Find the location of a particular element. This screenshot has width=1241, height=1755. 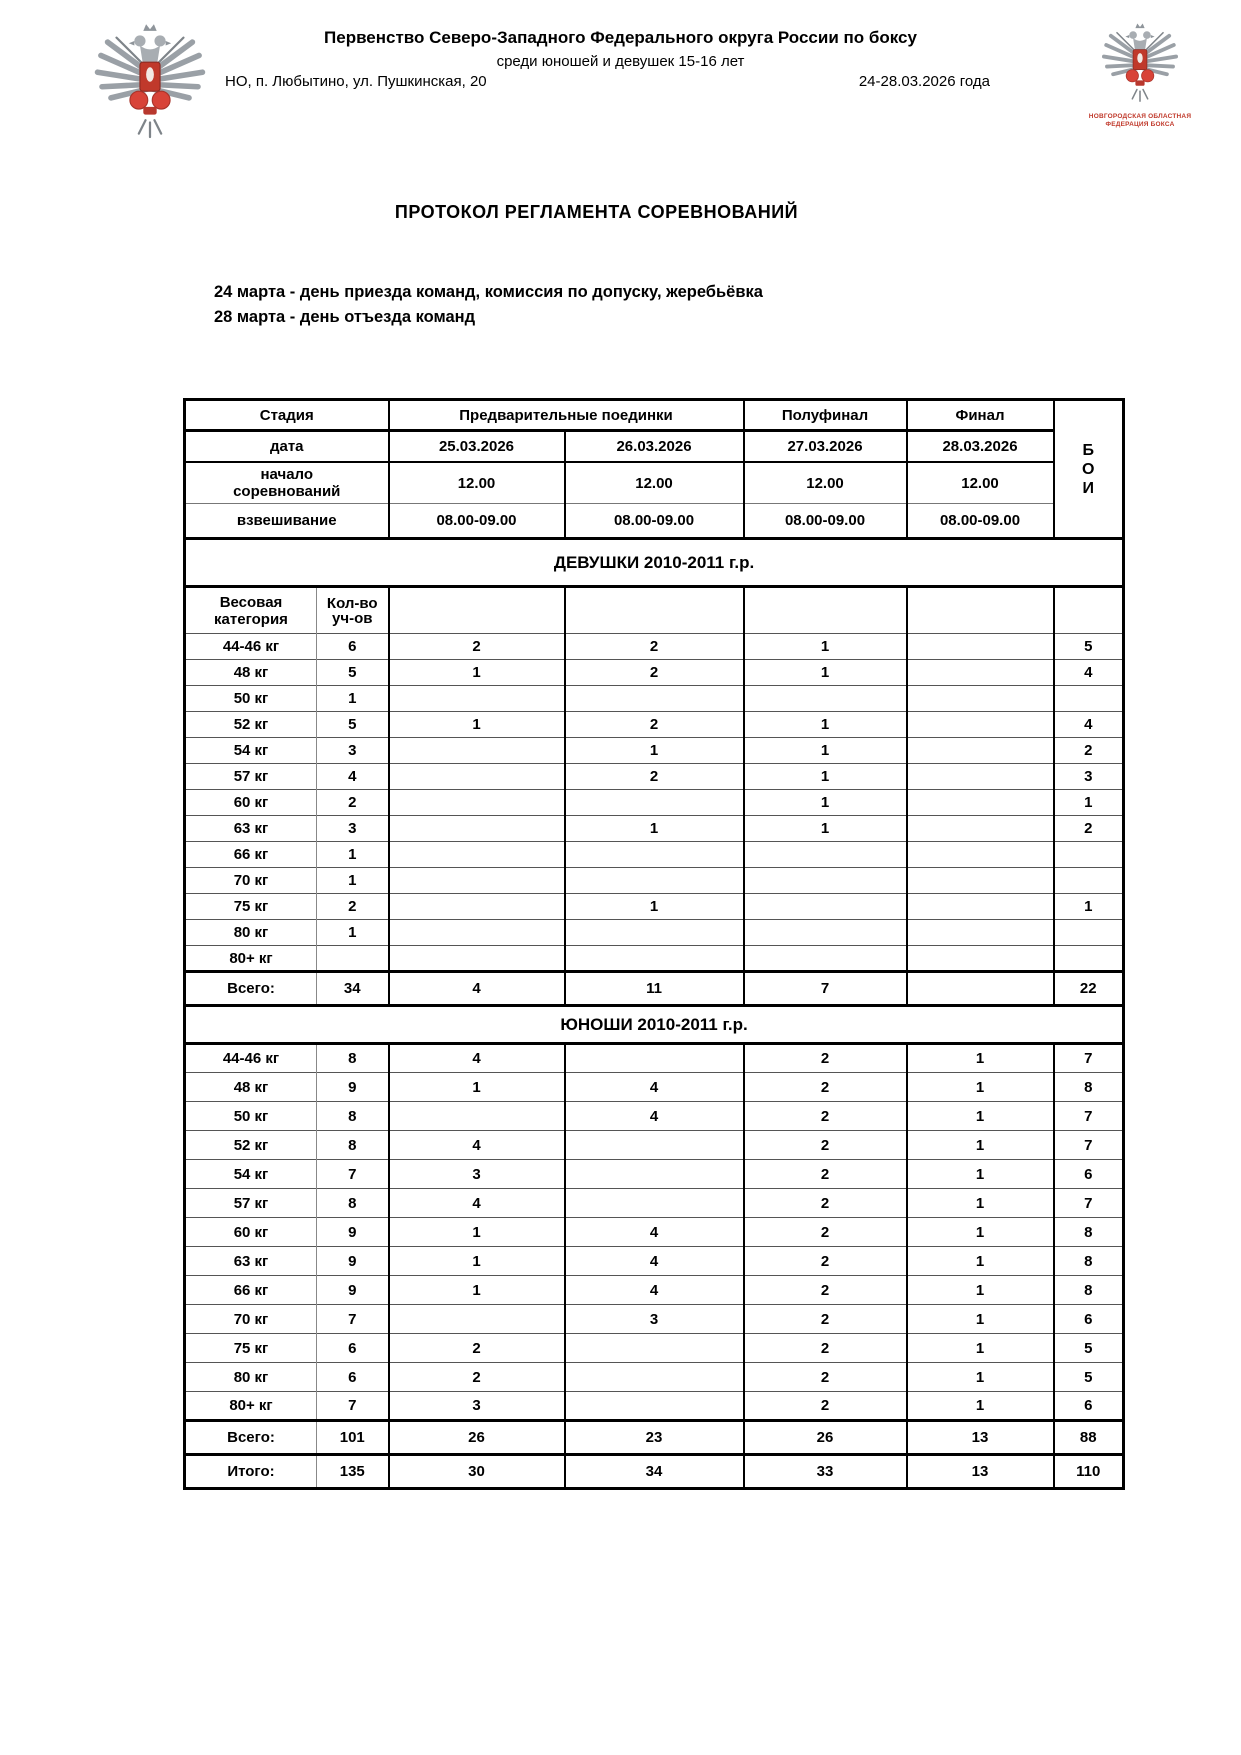

weight-row: 57 кг 4 2 1 3 is located at coordinates (654, 776).